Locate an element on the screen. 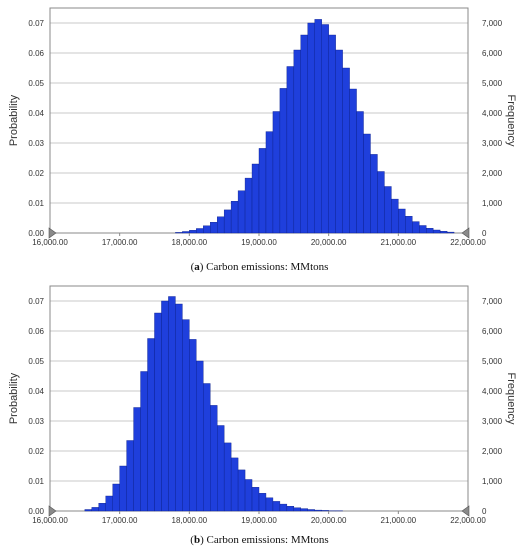  caption-b: (b) Carbon emissions: MMtons is located at coordinates (259, 540).